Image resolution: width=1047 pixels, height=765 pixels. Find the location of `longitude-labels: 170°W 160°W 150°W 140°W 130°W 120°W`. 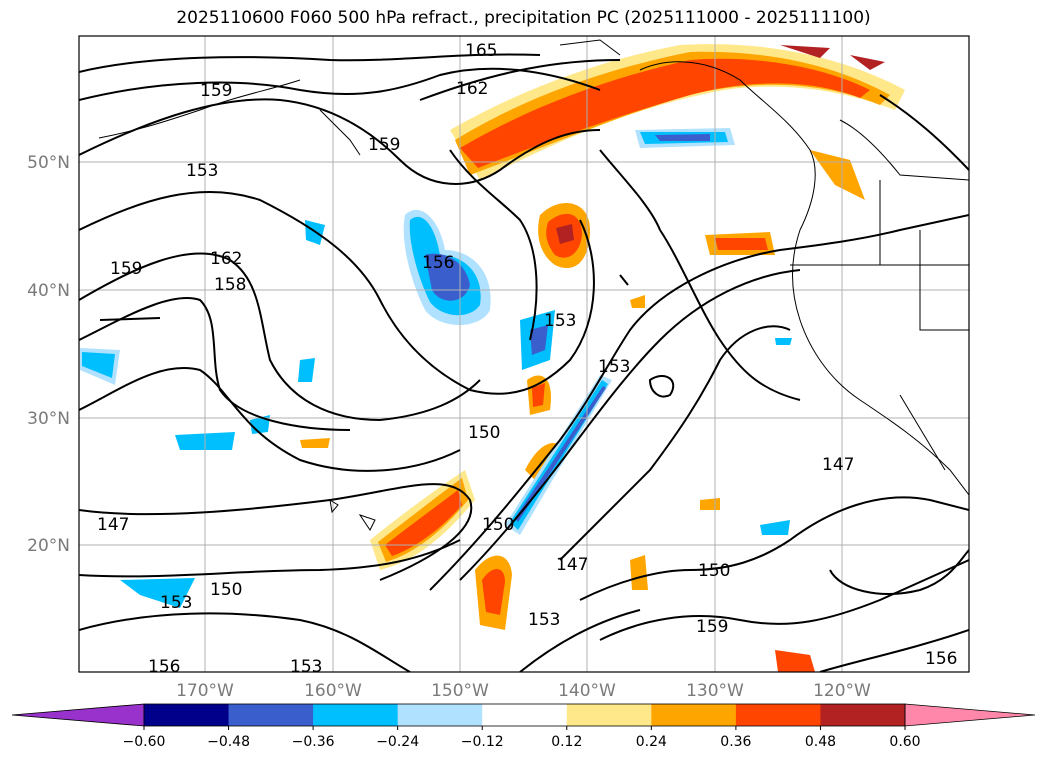

longitude-labels: 170°W 160°W 150°W 140°W 130°W 120°W is located at coordinates (523, 691).